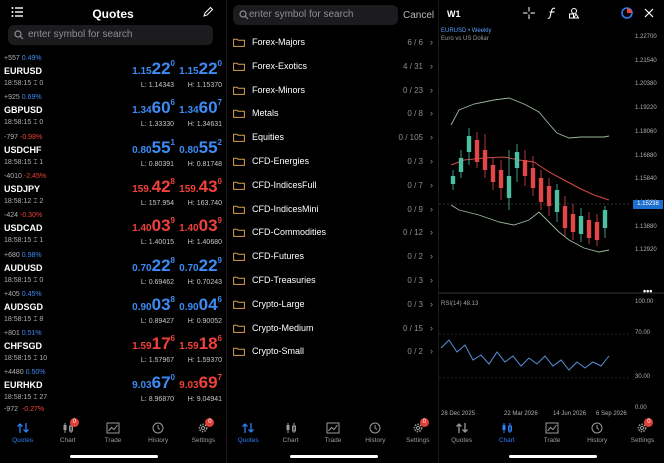 This screenshot has height=463, width=664. What do you see at coordinates (204, 400) in the screenshot?
I see `high-price: H: 9.04941` at bounding box center [204, 400].